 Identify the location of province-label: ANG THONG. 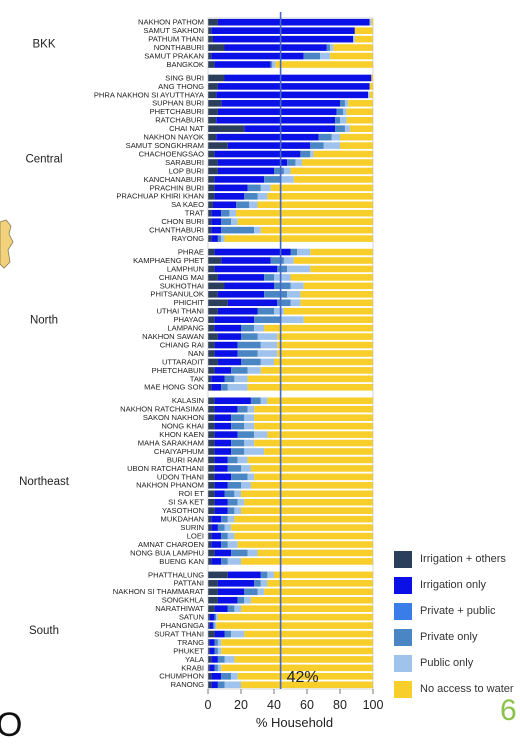
(181, 86).